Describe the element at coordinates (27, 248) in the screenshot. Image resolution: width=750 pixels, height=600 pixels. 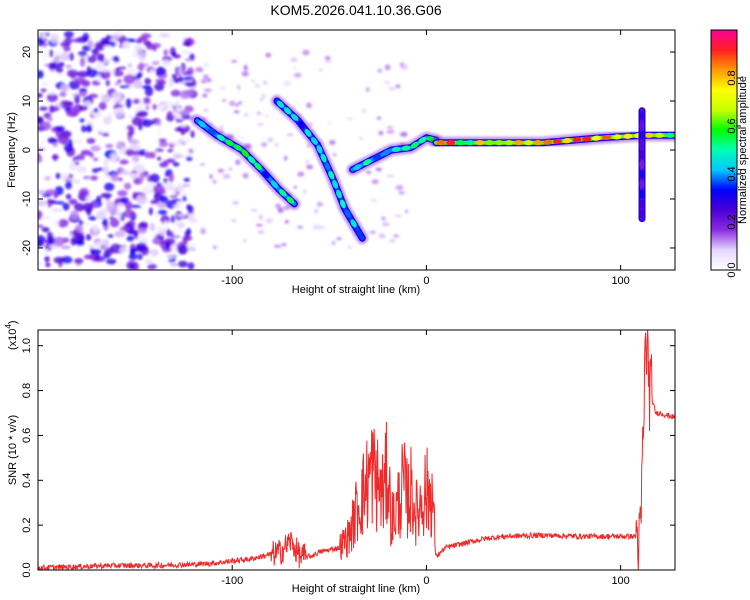
I see `y-tick-label: -20` at that location.